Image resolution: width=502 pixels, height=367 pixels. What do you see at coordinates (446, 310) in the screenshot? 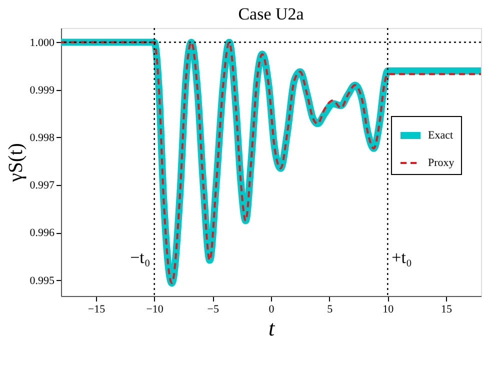
I see `x-tick-label: 15` at bounding box center [446, 310].